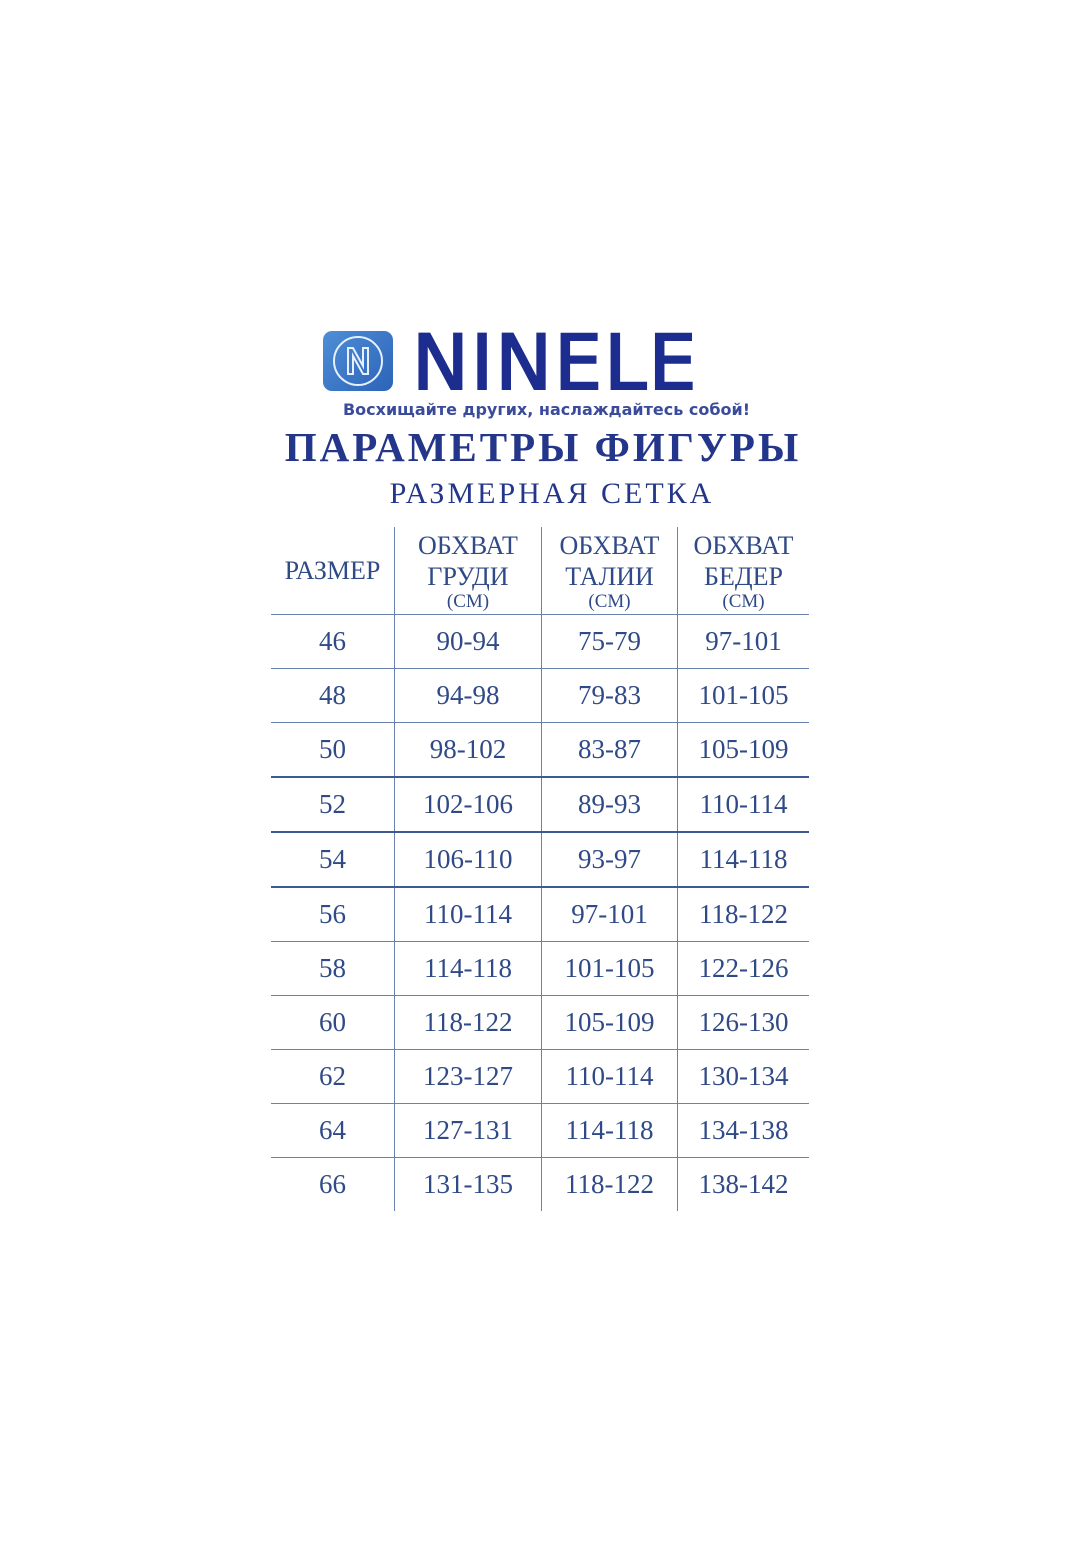  I want to click on cell-bust: 90-94, so click(468, 641).